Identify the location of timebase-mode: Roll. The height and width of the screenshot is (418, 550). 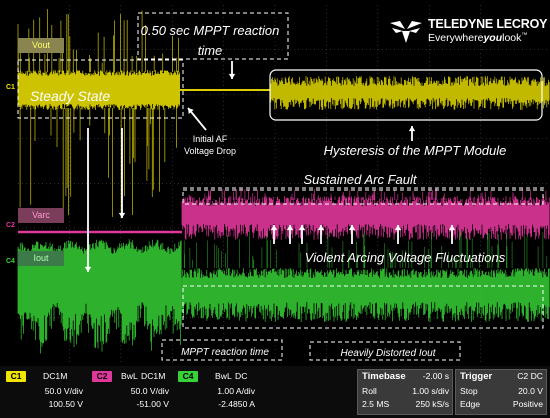
(369, 391).